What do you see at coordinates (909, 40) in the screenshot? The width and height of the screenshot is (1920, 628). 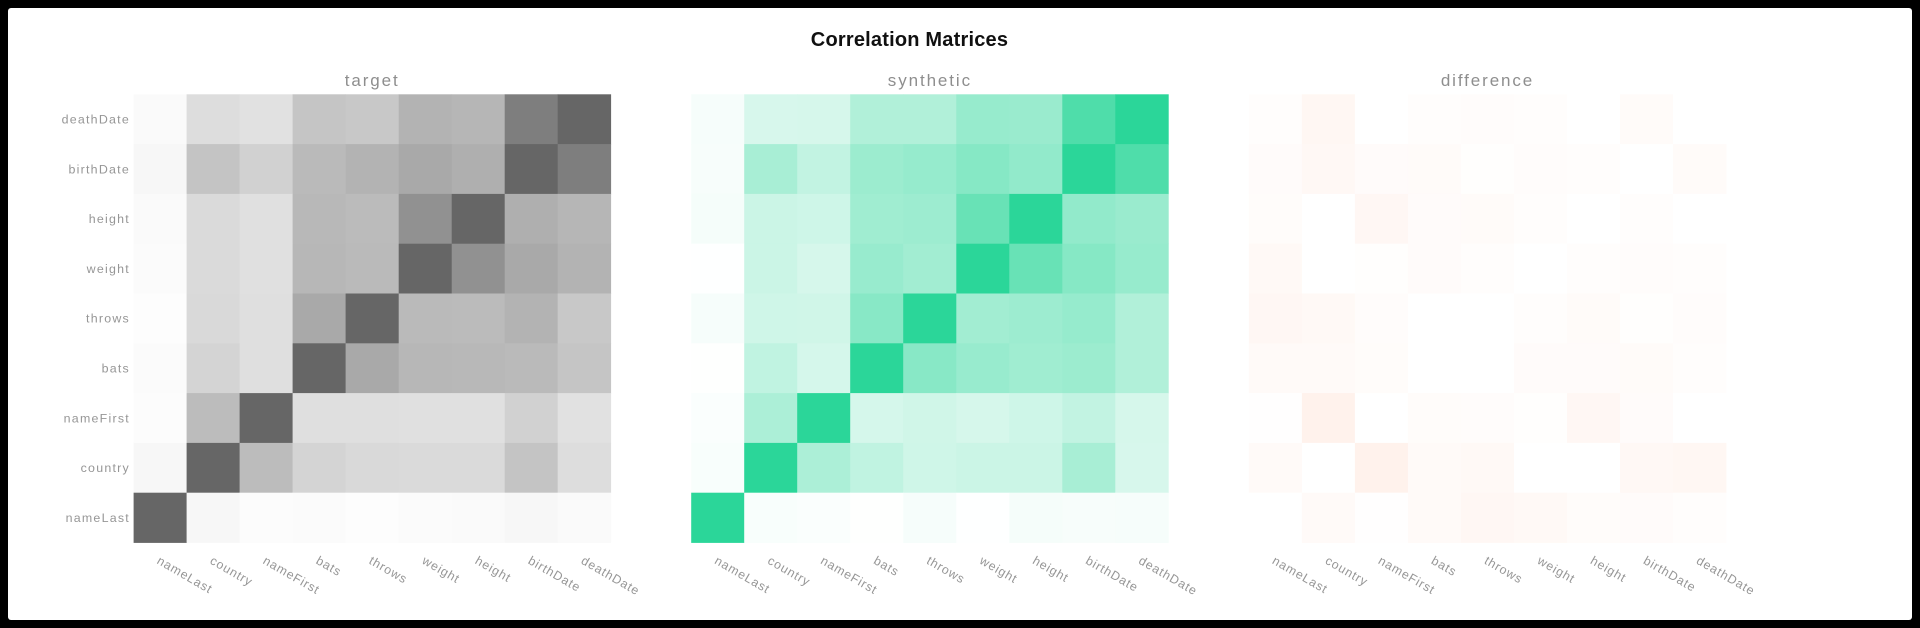 I see `svg-text: Correlation Matrices` at bounding box center [909, 40].